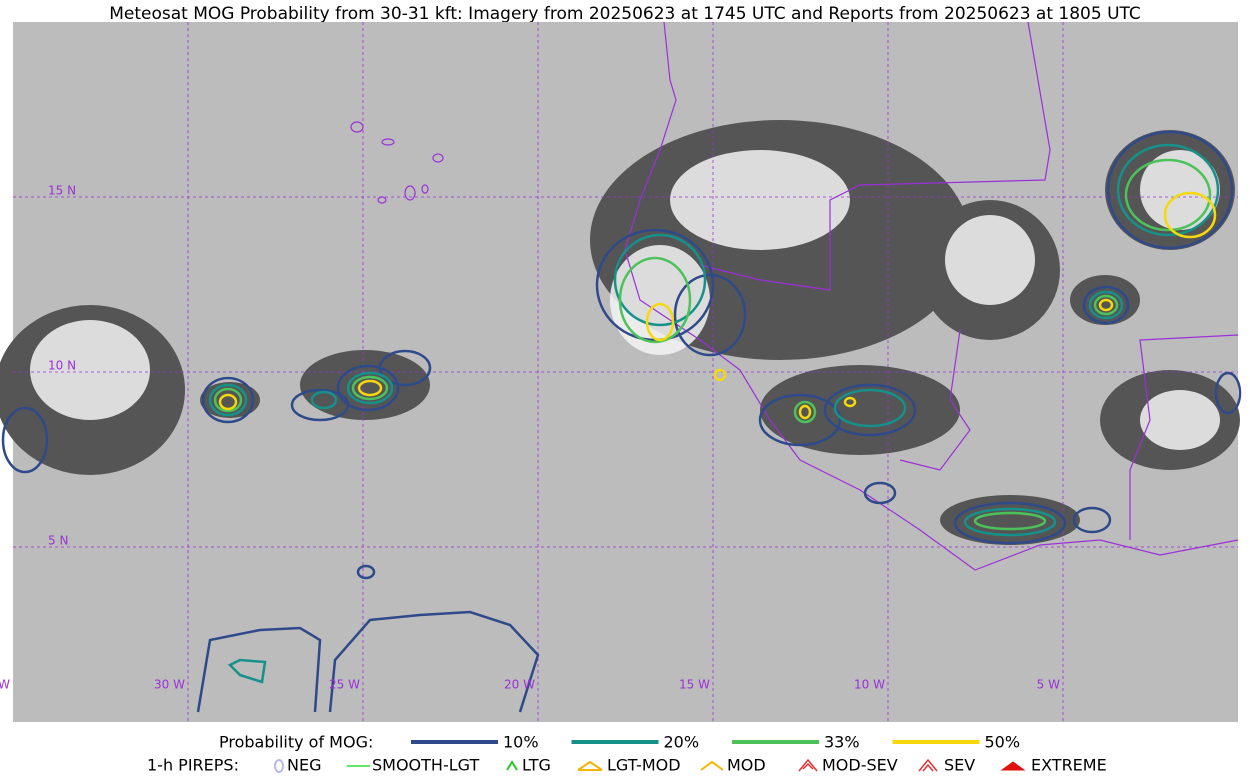 Image resolution: width=1250 pixels, height=782 pixels. What do you see at coordinates (5, 685) in the screenshot?
I see `lon-label: 35 W` at bounding box center [5, 685].